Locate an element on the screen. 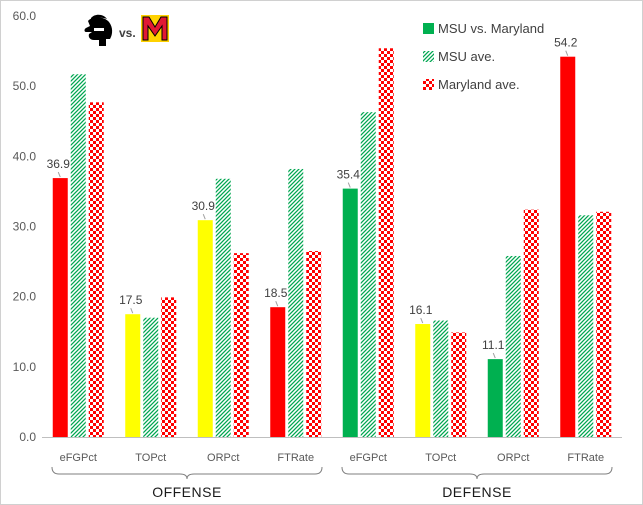 The width and height of the screenshot is (643, 505). spartan-helmet-logo is located at coordinates (98, 30).